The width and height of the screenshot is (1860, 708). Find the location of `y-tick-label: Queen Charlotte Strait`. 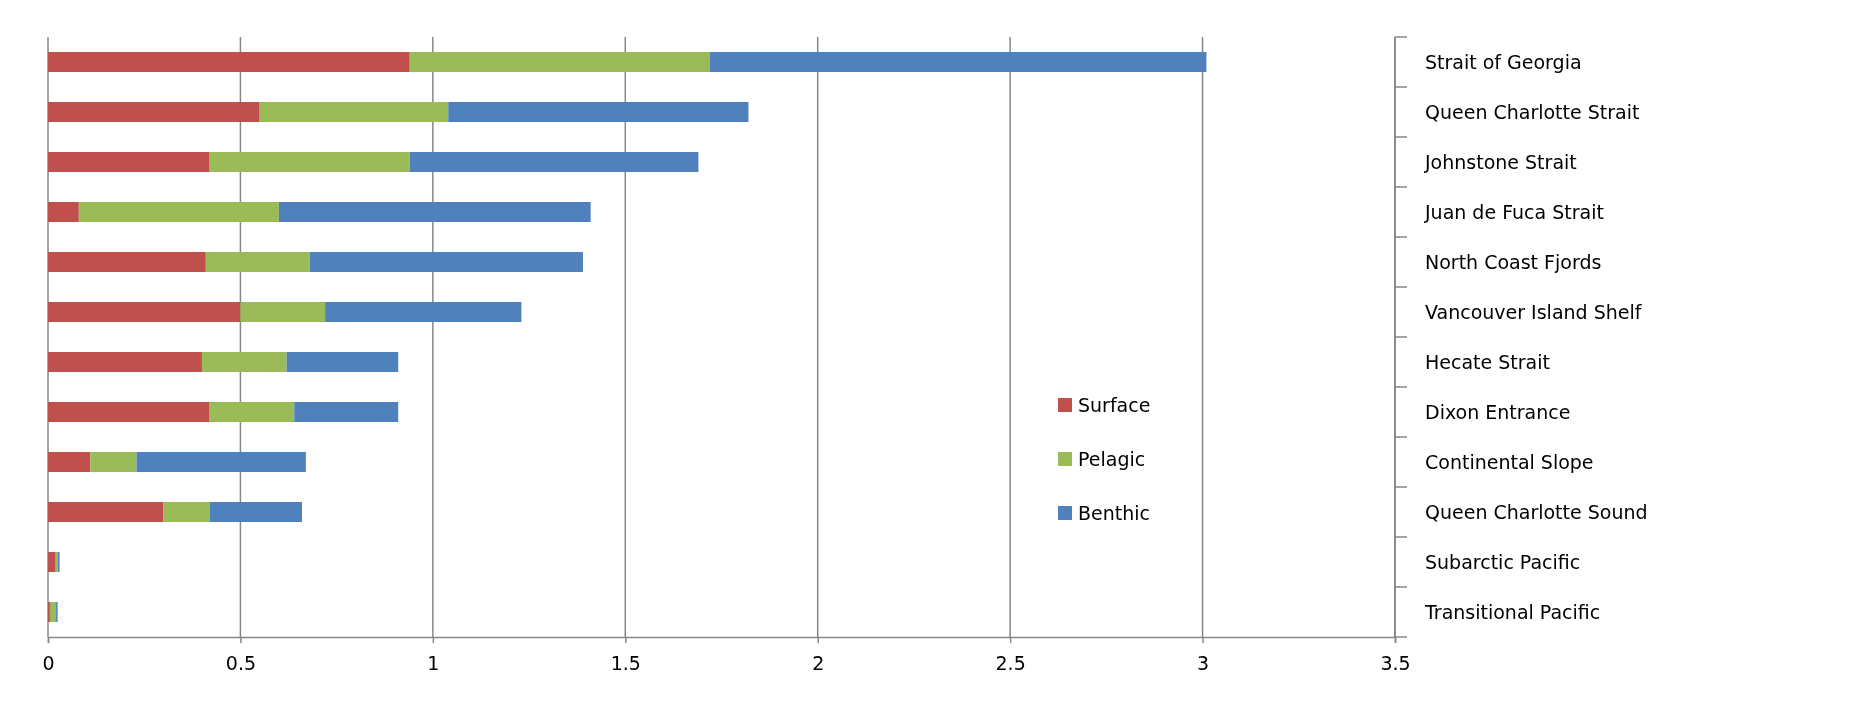

y-tick-label: Queen Charlotte Strait is located at coordinates (1532, 111).